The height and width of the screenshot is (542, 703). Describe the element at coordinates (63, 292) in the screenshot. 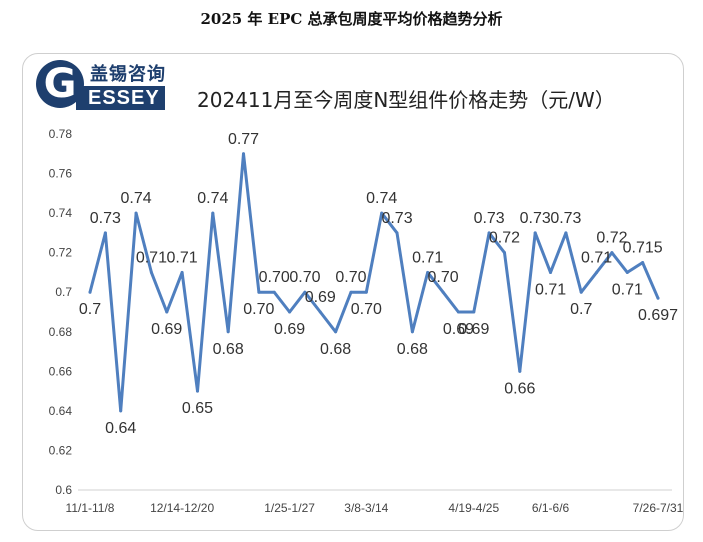

I see `y-tick-label: 0.7` at that location.